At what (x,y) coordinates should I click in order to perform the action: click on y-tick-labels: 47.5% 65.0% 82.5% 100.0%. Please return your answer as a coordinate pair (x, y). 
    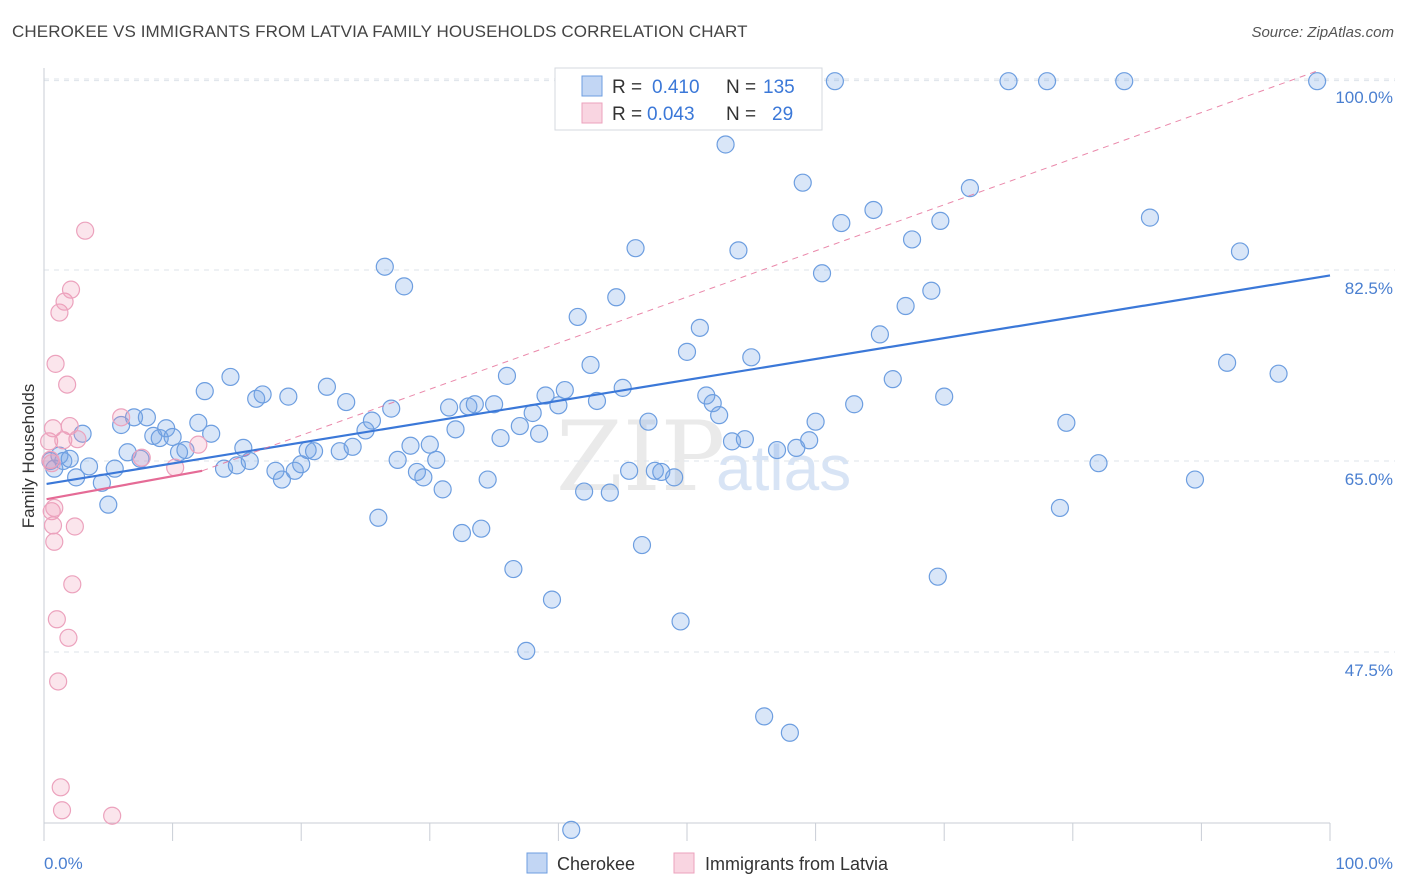
    Looking at the image, I should click on (1364, 384).